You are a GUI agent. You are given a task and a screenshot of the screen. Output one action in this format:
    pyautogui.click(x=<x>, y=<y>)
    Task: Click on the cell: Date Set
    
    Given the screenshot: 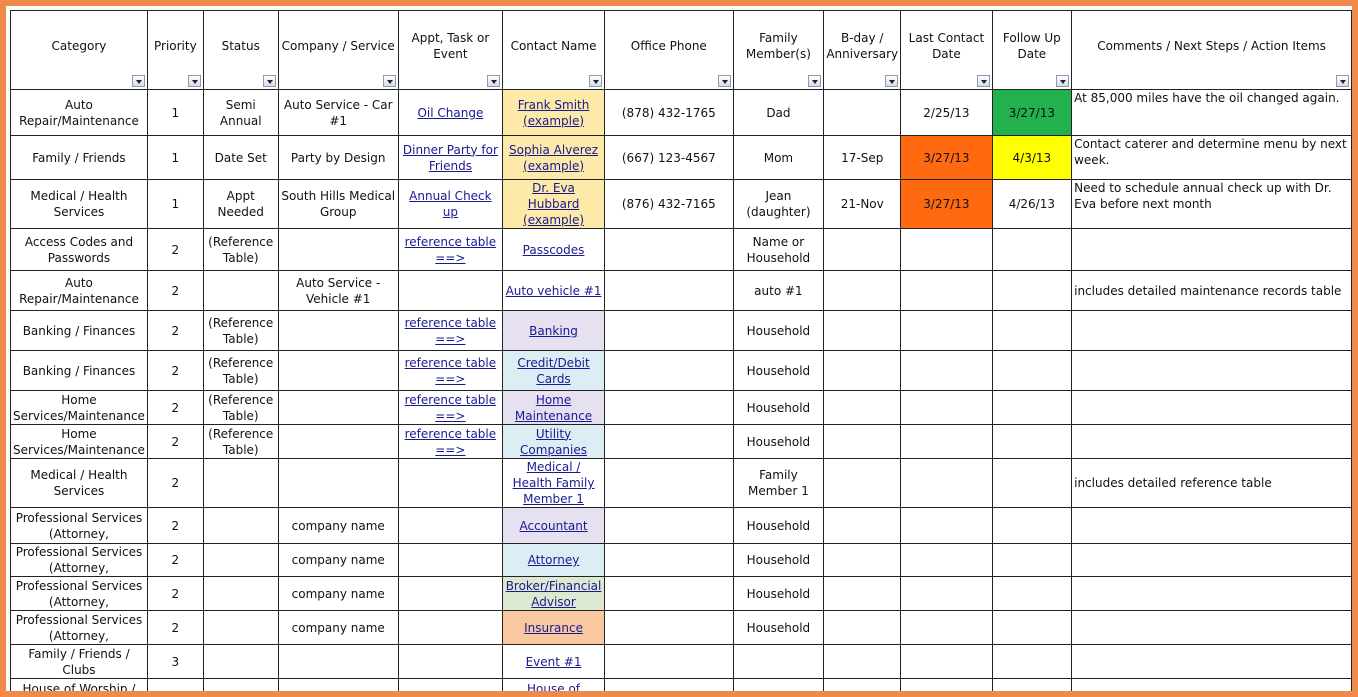 What is the action you would take?
    pyautogui.click(x=240, y=157)
    